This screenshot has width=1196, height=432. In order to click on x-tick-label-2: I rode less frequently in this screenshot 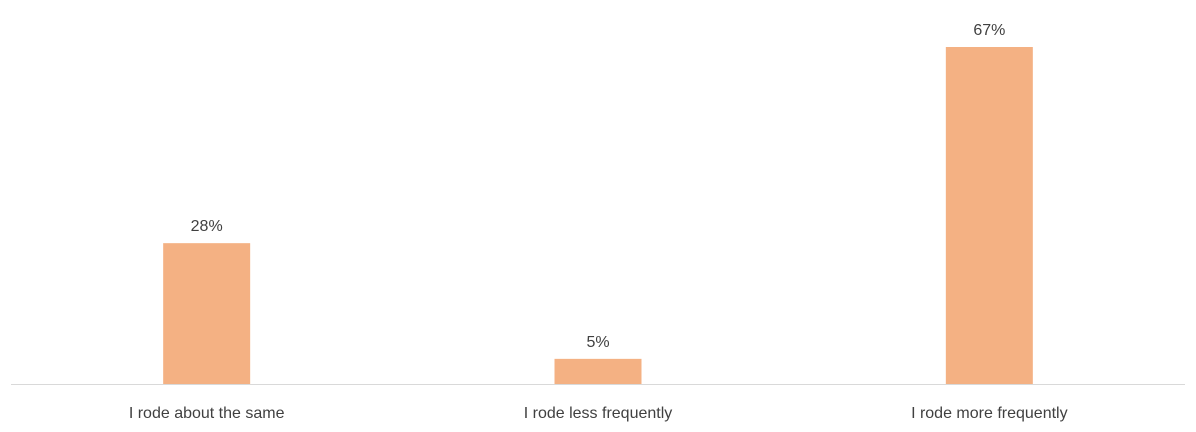, I will do `click(598, 413)`.